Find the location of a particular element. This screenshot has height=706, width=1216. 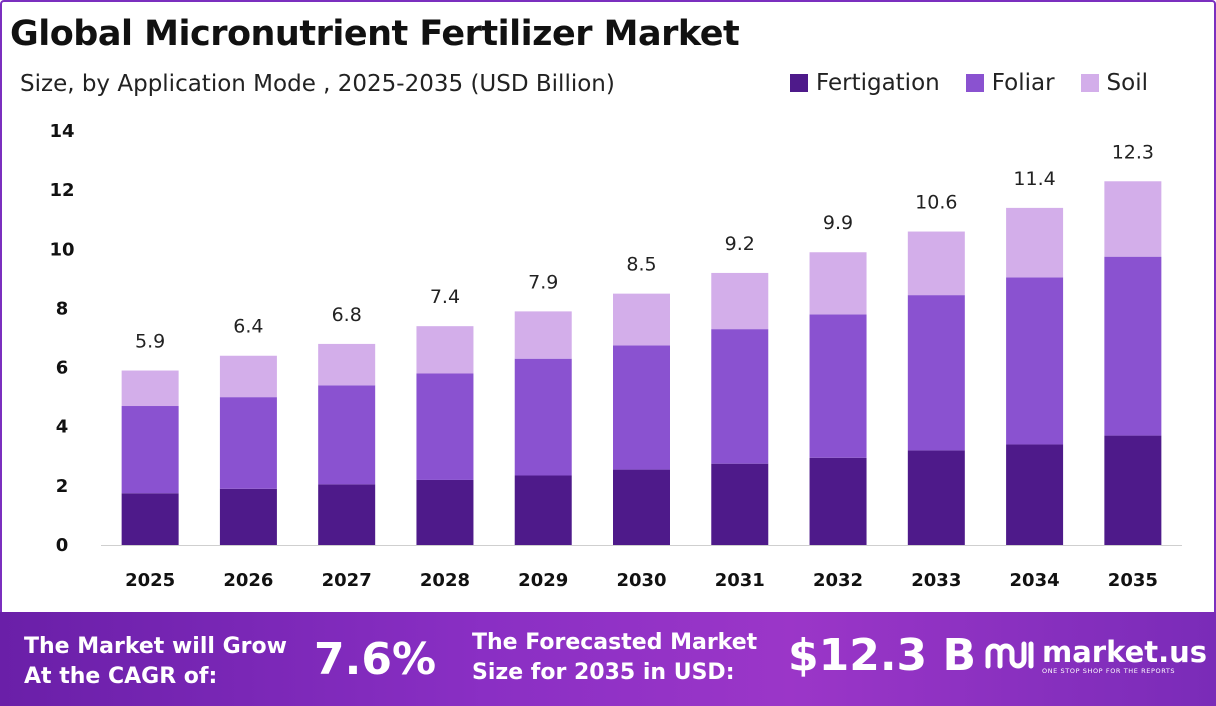

legend-label-foliar: Foliar is located at coordinates (1023, 83).